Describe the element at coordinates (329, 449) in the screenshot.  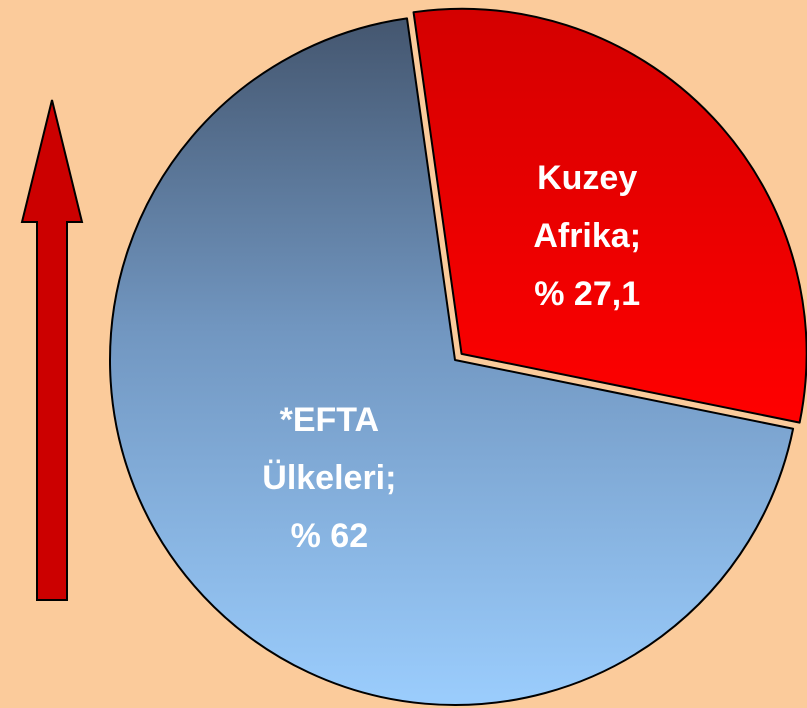
I see `slice-category: *EFTA Ülkeleri;` at that location.